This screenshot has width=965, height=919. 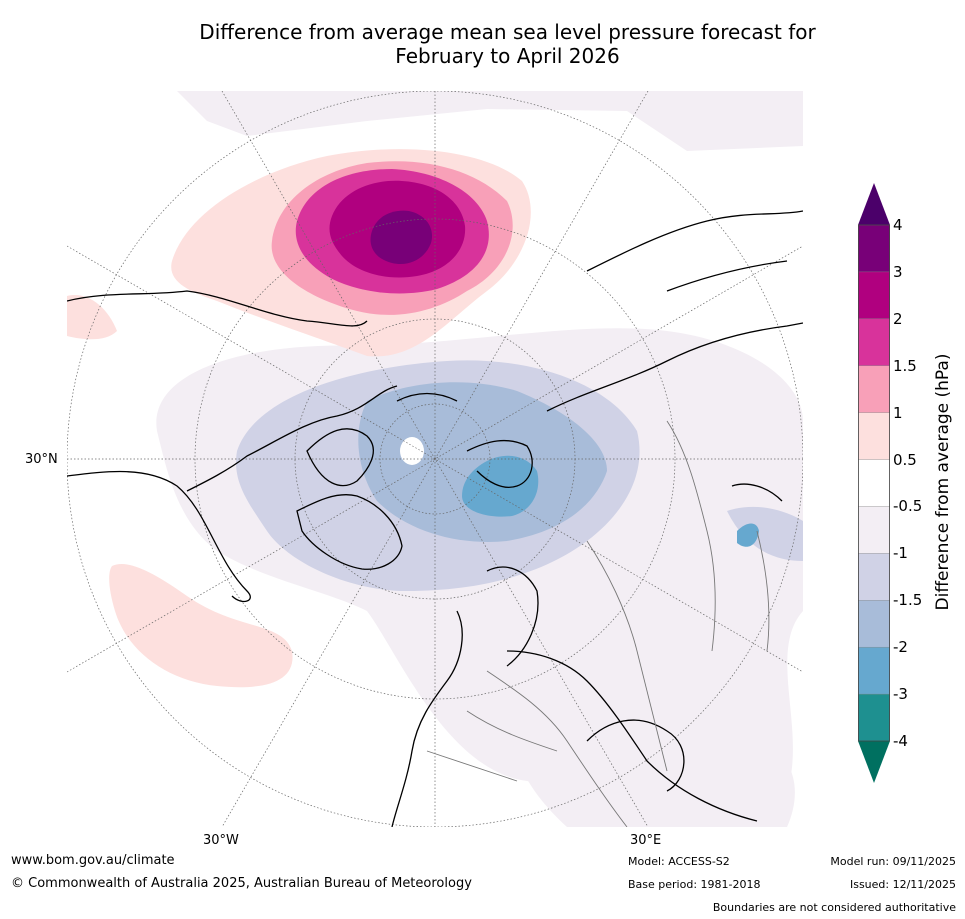 What do you see at coordinates (900, 553) in the screenshot?
I see `colorbar-tick-label: -1` at bounding box center [900, 553].